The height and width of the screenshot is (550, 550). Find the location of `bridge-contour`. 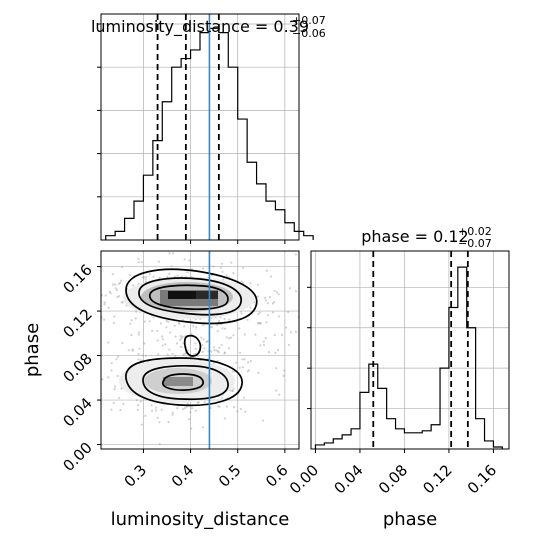

bridge-contour is located at coordinates (192, 345).